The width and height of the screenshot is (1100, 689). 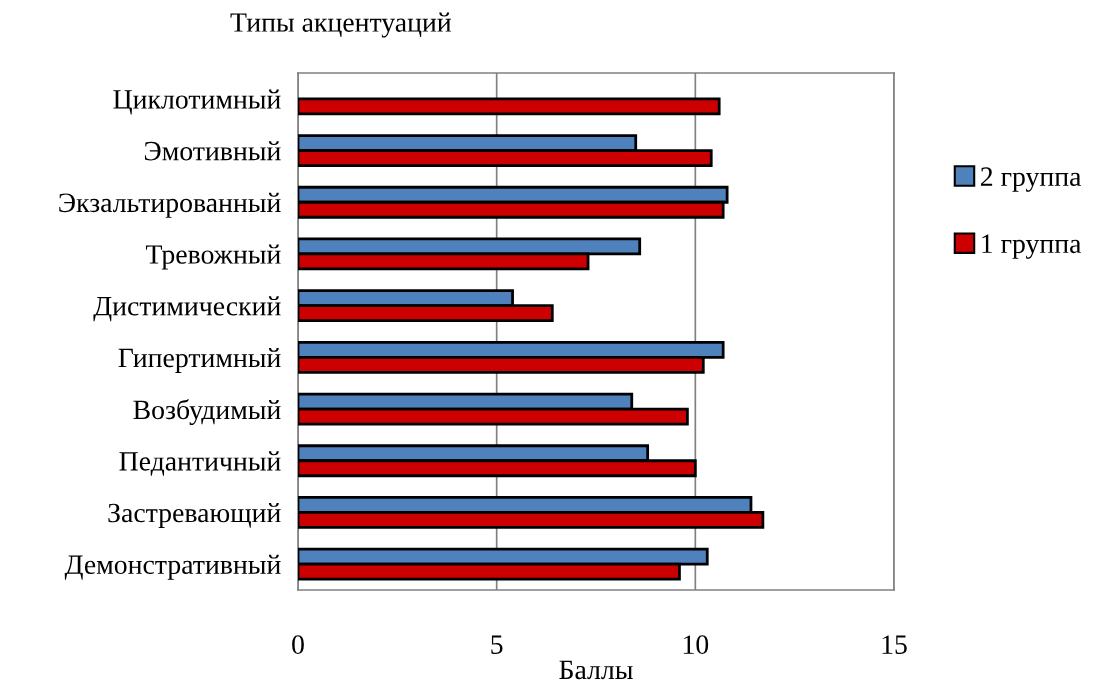 What do you see at coordinates (170, 205) in the screenshot?
I see `y-tick-label: Экзальтированный` at bounding box center [170, 205].